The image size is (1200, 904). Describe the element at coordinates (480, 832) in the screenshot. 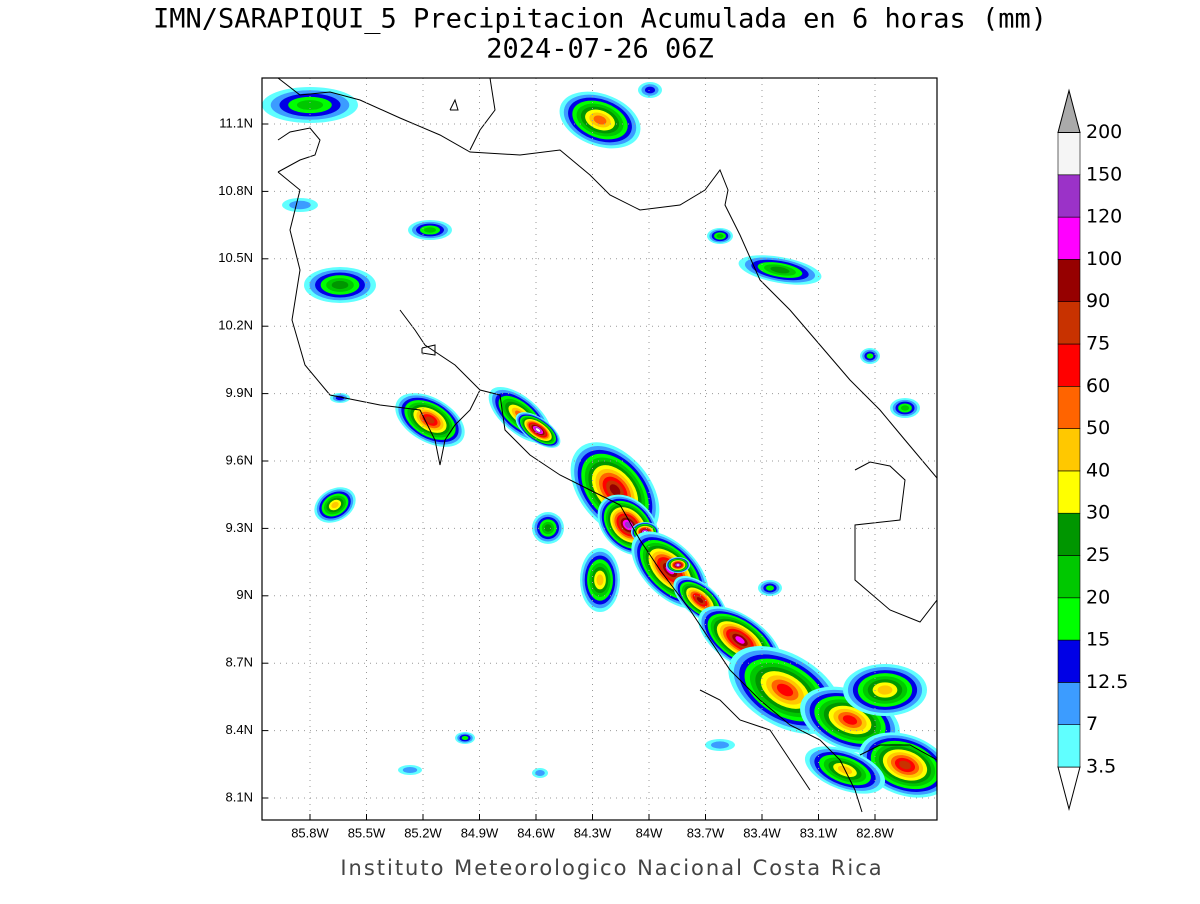

I see `lon-label: 84.9W` at that location.